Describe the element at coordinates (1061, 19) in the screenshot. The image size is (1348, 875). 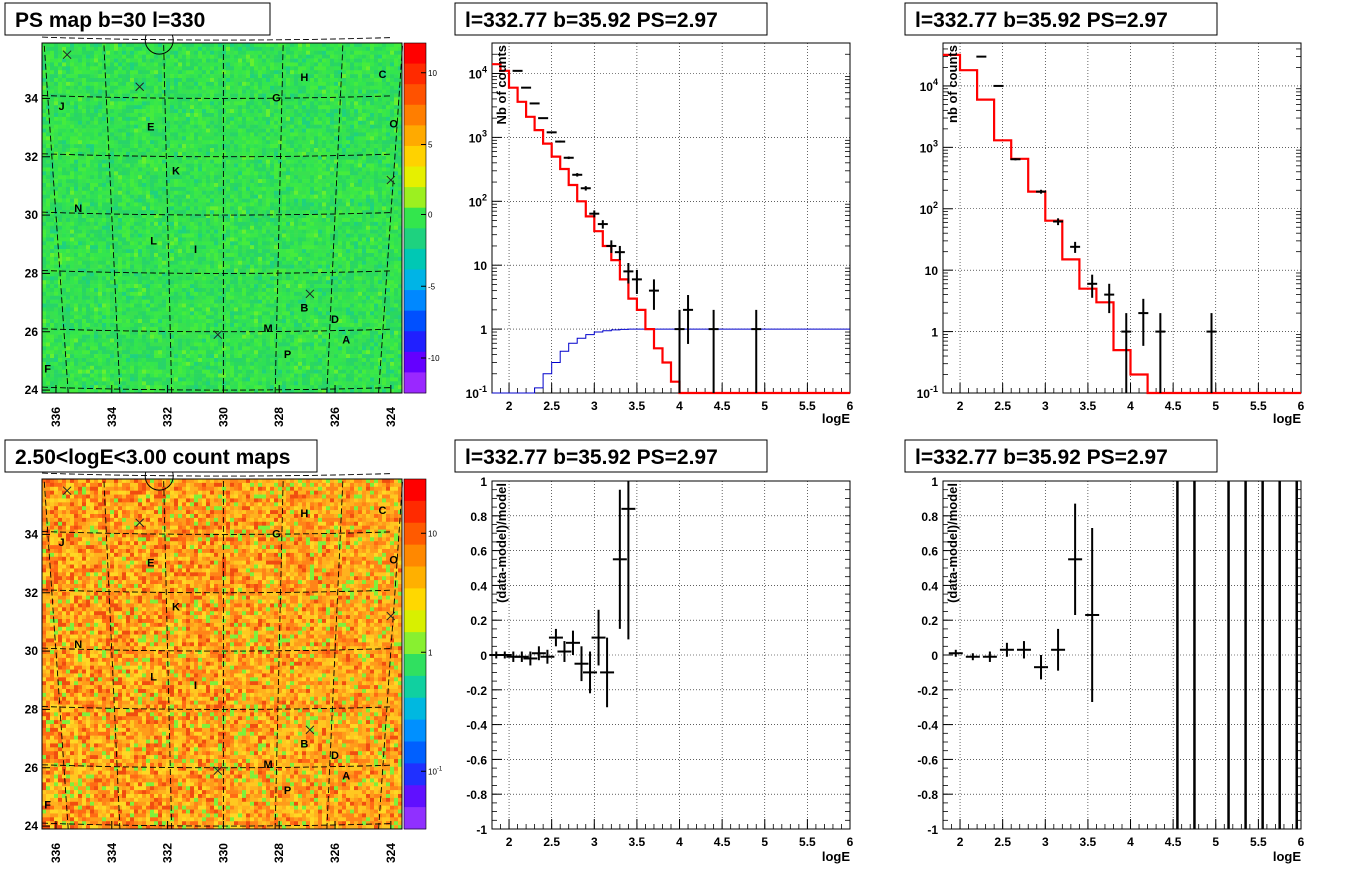
I see `panel-title-2-box` at that location.